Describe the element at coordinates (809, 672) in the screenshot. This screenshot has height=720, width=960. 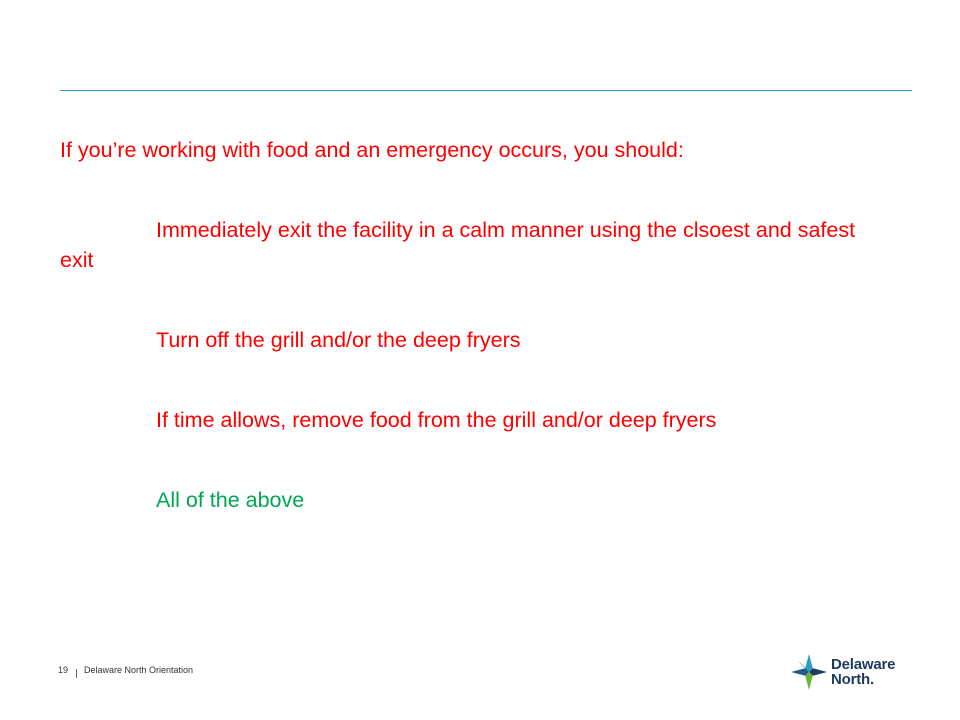
I see `compass-star-logo-icon` at that location.